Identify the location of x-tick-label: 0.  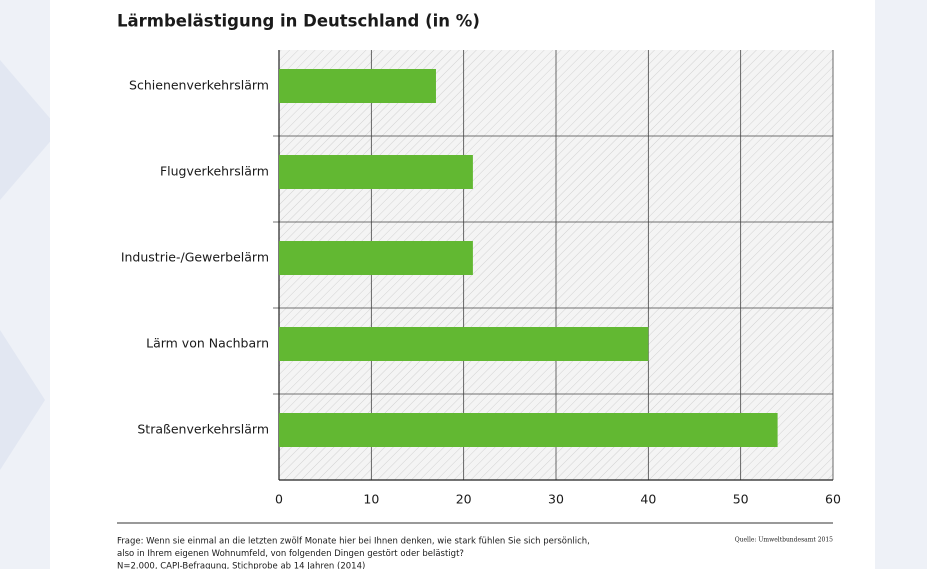
(279, 499).